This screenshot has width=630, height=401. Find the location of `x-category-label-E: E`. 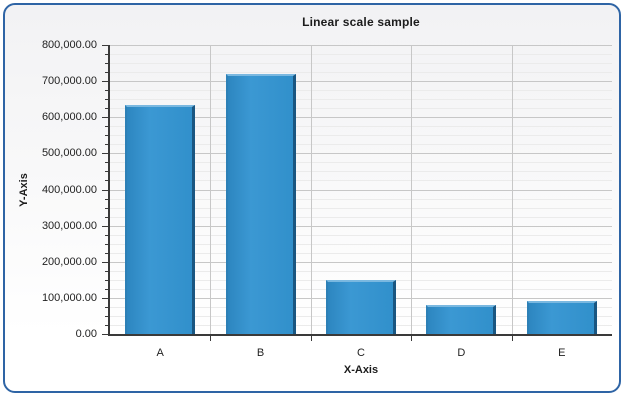

x-category-label-E: E is located at coordinates (562, 353).